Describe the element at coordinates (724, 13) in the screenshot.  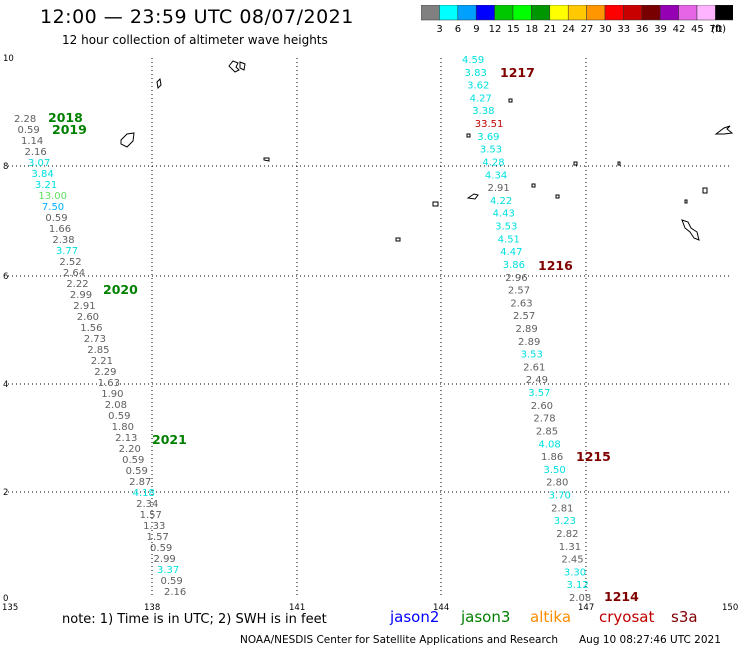
I see `color-swatch` at that location.